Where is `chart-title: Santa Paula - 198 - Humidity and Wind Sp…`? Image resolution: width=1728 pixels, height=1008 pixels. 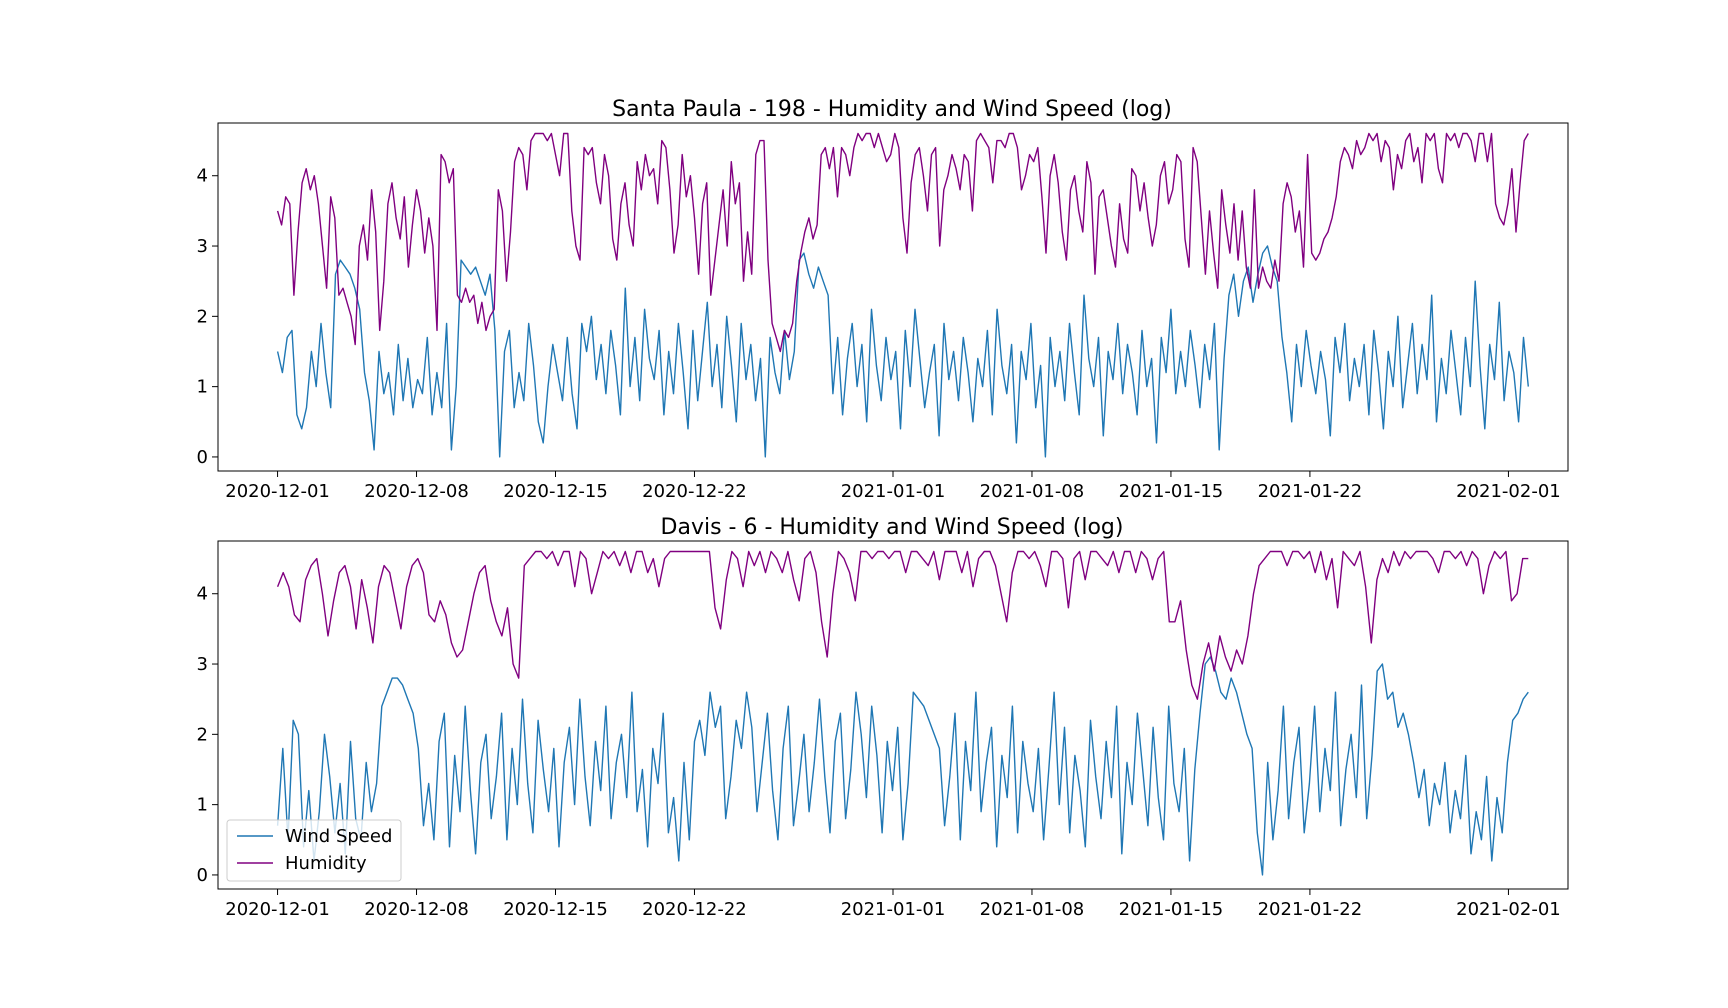
chart-title: Santa Paula - 198 - Humidity and Wind Sp… is located at coordinates (892, 109).